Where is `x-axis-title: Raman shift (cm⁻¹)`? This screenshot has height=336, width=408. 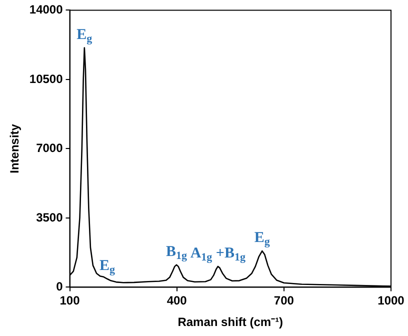
x-axis-title: Raman shift (cm⁻¹) is located at coordinates (231, 322).